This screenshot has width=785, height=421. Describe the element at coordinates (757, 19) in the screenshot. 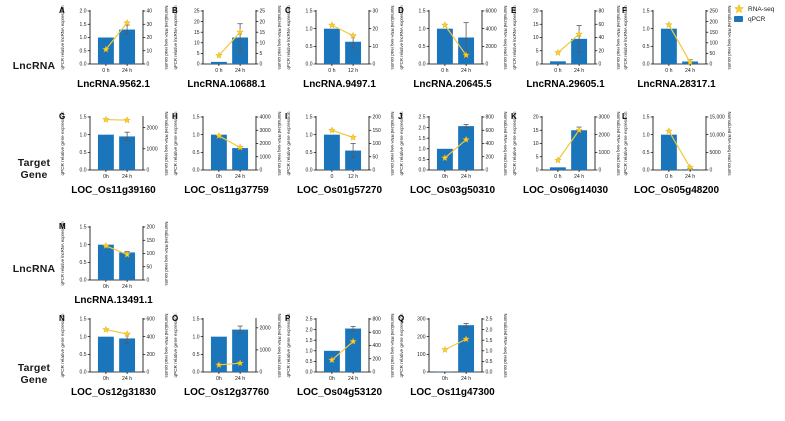

I see `legend-qpcr-label: qPCR` at that location.